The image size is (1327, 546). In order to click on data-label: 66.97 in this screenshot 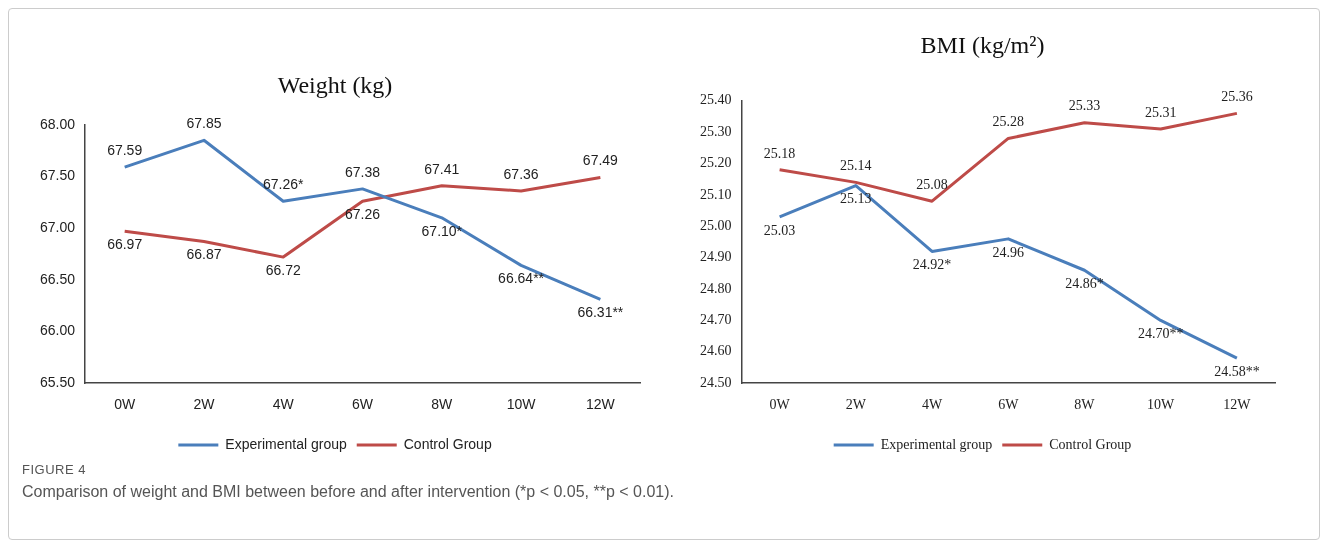, I will do `click(125, 244)`.